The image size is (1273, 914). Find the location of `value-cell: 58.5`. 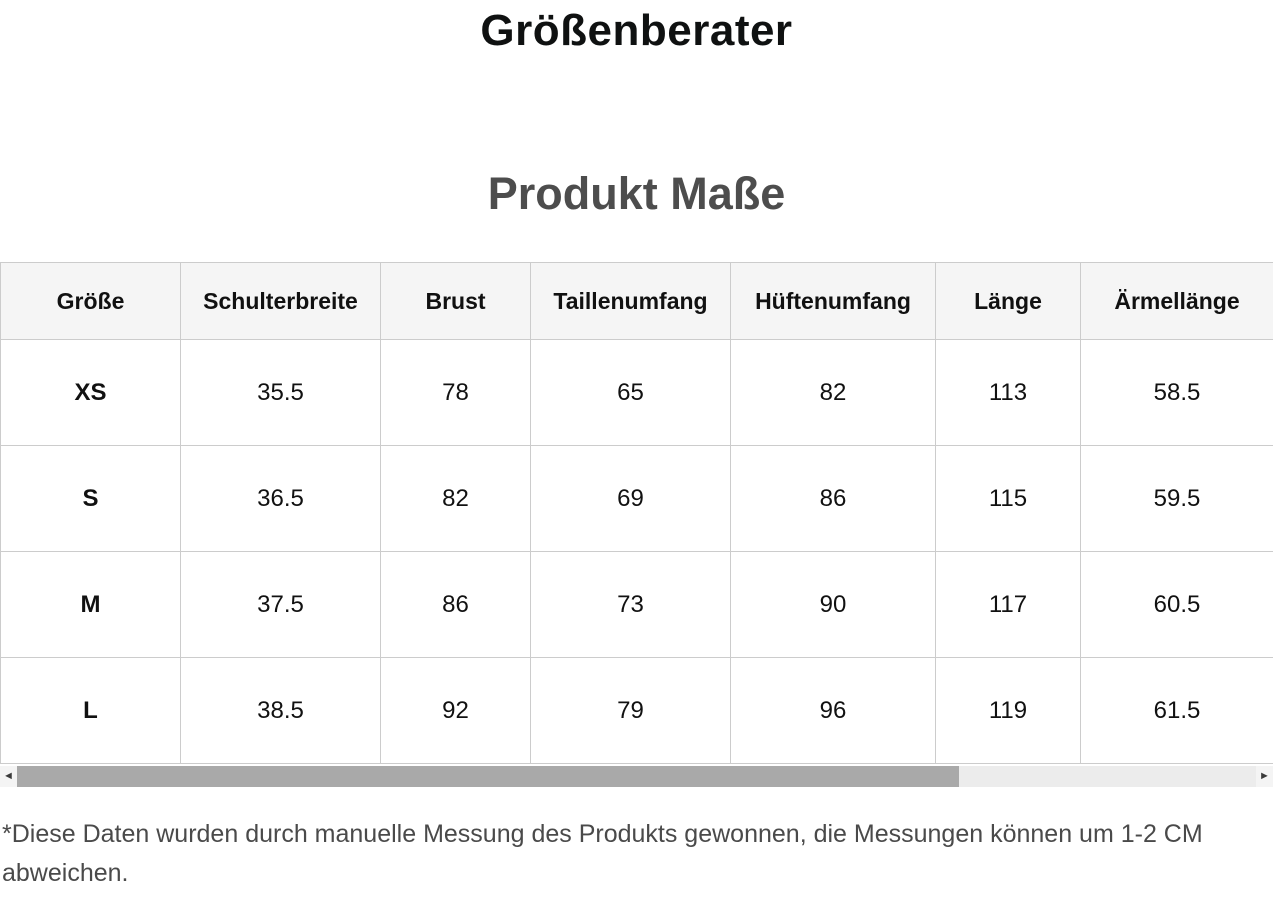

value-cell: 58.5 is located at coordinates (1176, 392).